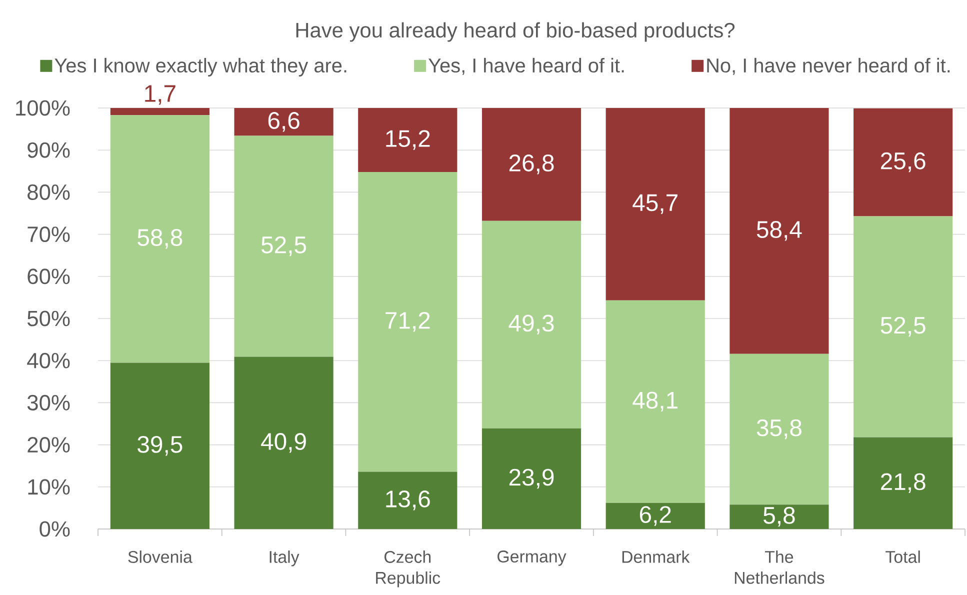  What do you see at coordinates (160, 95) in the screenshot?
I see `data-label: 1,7` at bounding box center [160, 95].